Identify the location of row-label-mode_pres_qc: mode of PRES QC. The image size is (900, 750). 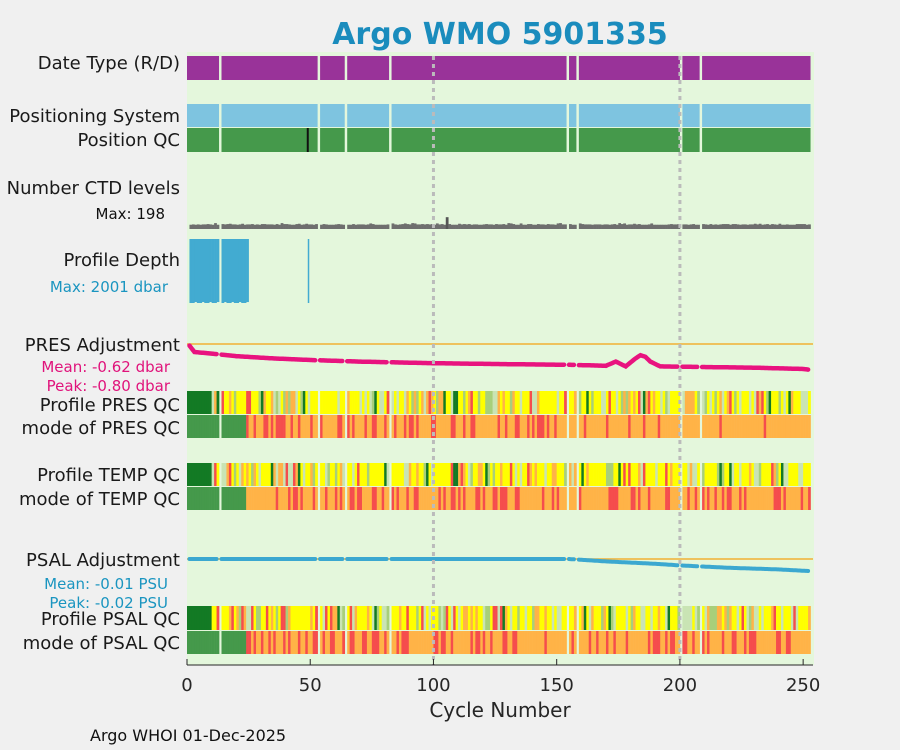
(101, 428).